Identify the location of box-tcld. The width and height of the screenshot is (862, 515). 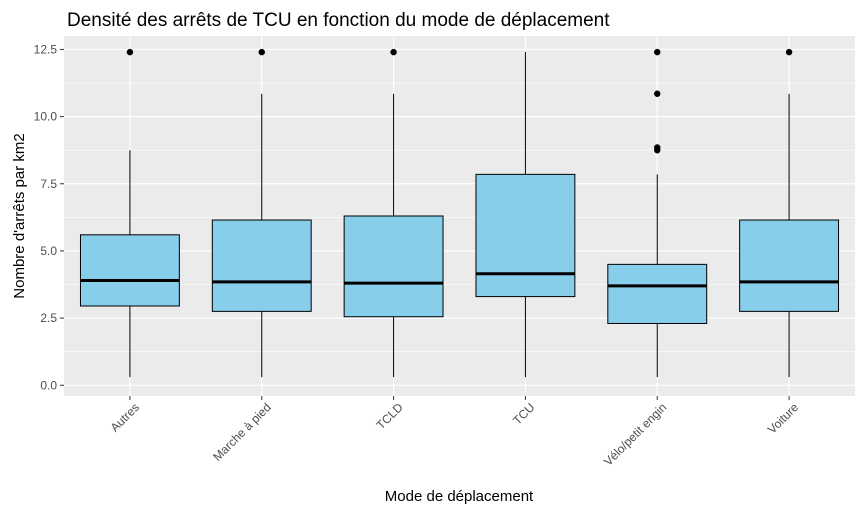
(393, 213).